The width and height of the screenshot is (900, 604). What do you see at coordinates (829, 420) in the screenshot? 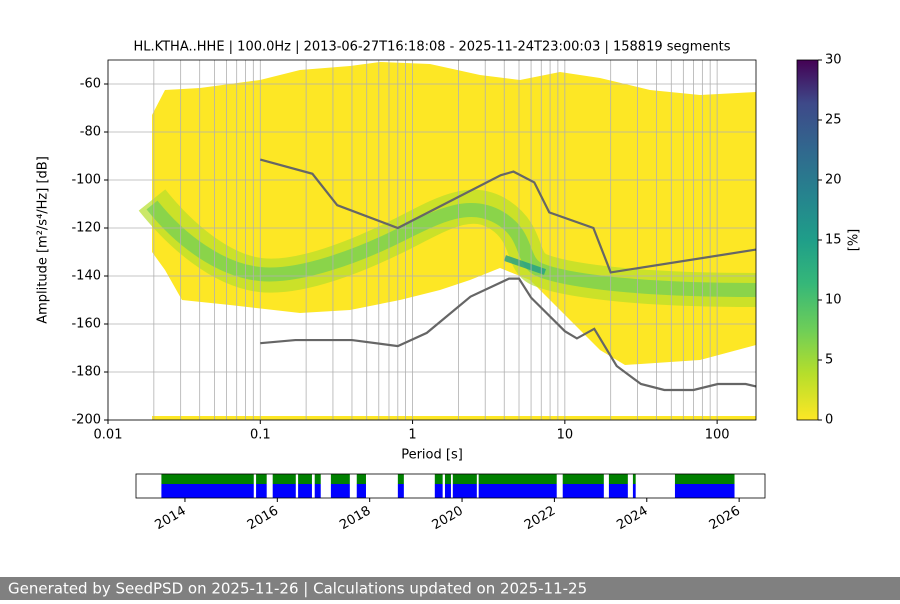
I see `colorbar-tick-label: 0` at bounding box center [829, 420].